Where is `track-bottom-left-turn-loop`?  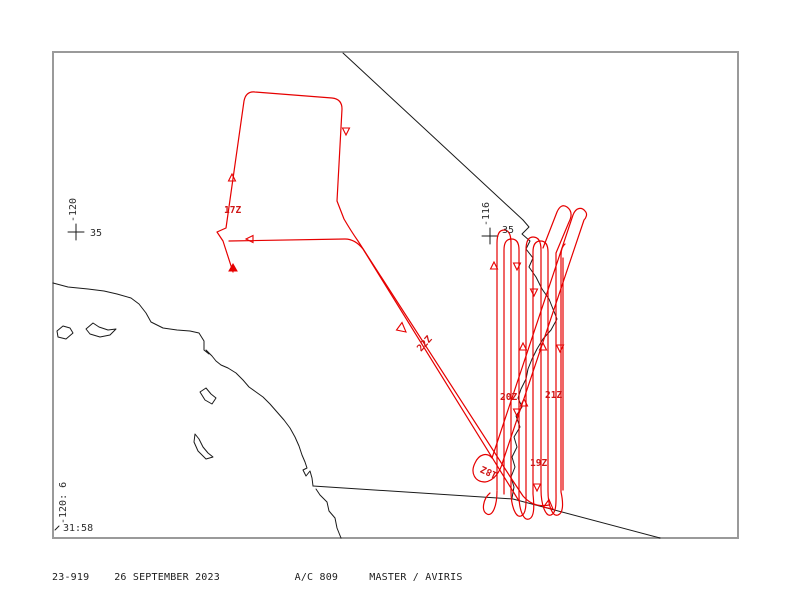 track-bottom-left-turn-loop is located at coordinates (490, 503).